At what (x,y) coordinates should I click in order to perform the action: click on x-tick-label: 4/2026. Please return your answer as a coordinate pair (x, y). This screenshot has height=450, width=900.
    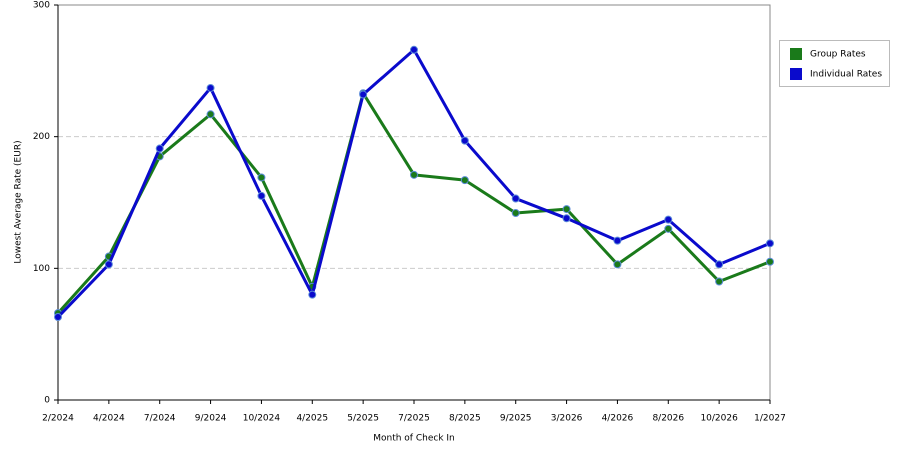
    Looking at the image, I should click on (618, 419).